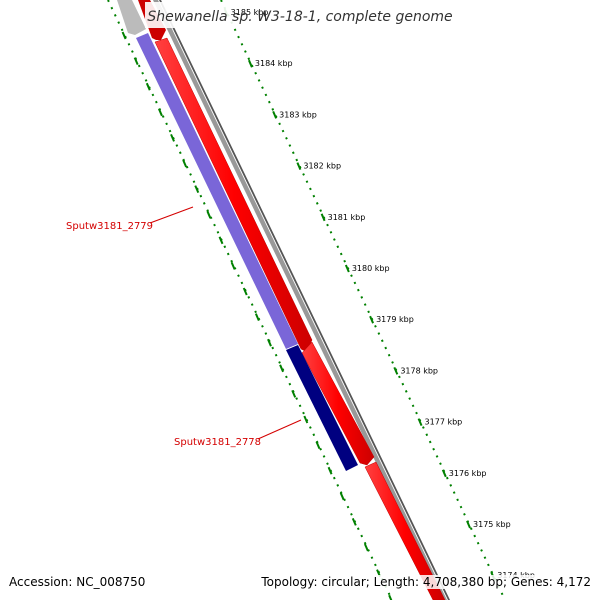 The width and height of the screenshot is (600, 600). I want to click on kbp-tick-label: 3179 kbp, so click(395, 319).